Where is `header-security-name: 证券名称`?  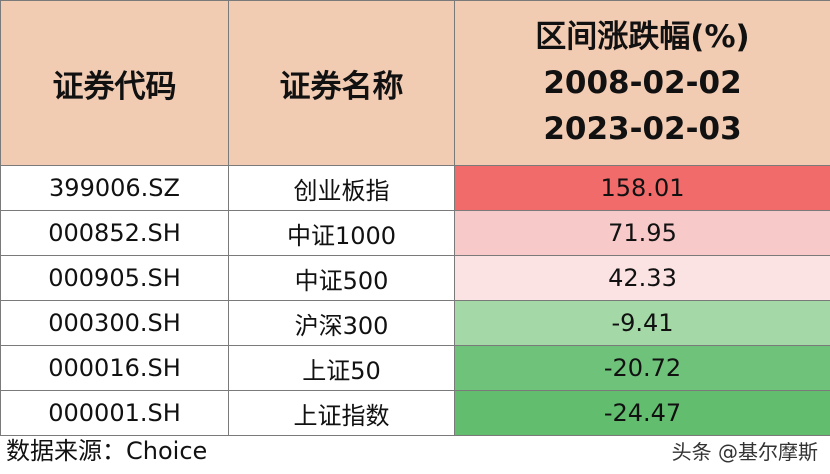 header-security-name: 证券名称 is located at coordinates (341, 83).